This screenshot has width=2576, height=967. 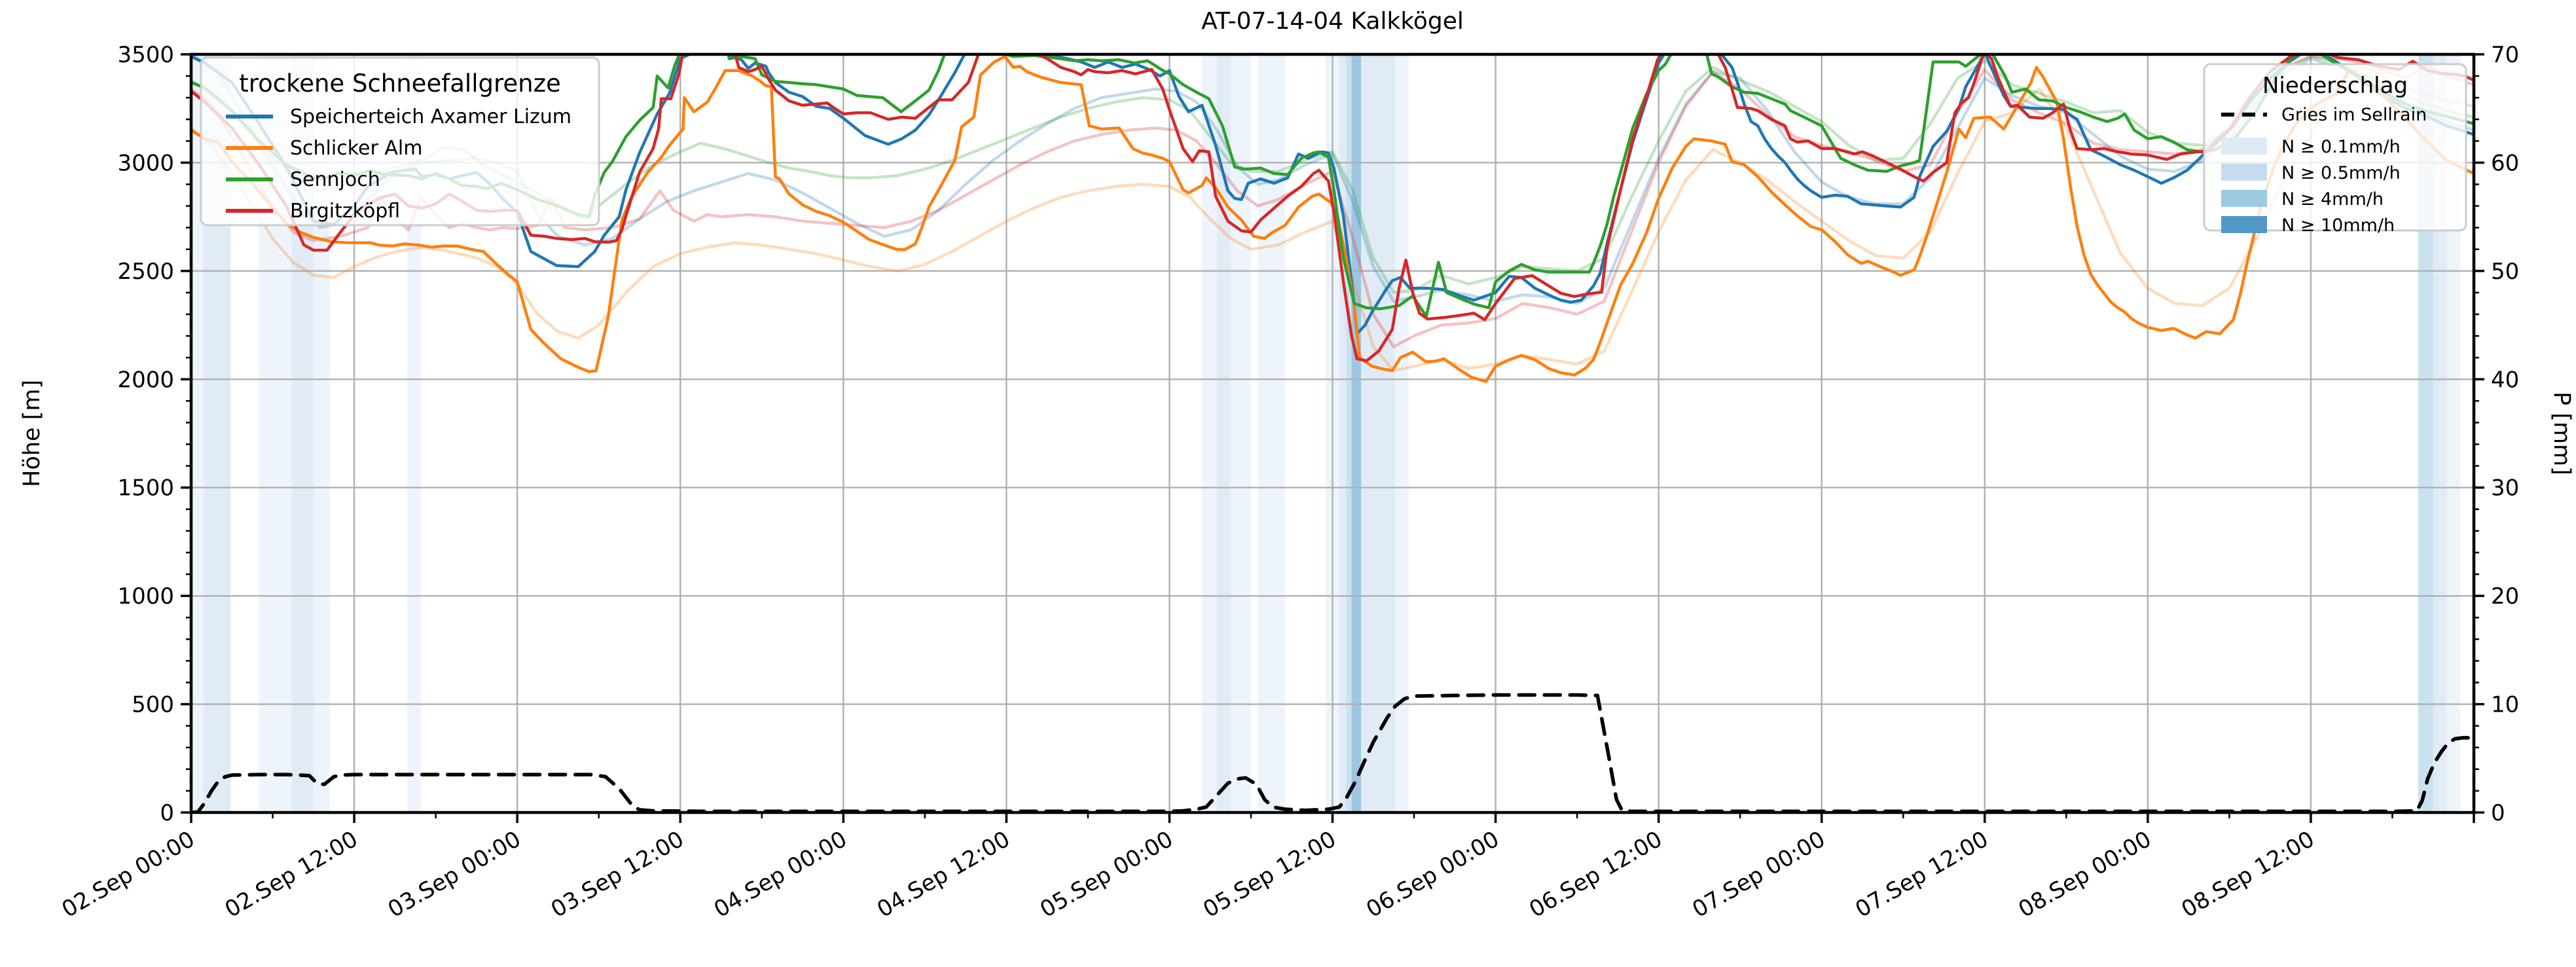 I want to click on x-tick-label: 04.Sep 12:00, so click(x=944, y=874).